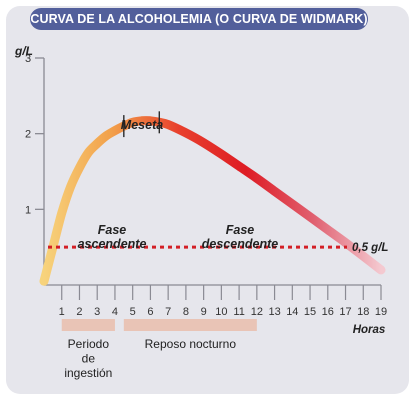  What do you see at coordinates (186, 312) in the screenshot?
I see `x-tick-label-8: 8` at bounding box center [186, 312].